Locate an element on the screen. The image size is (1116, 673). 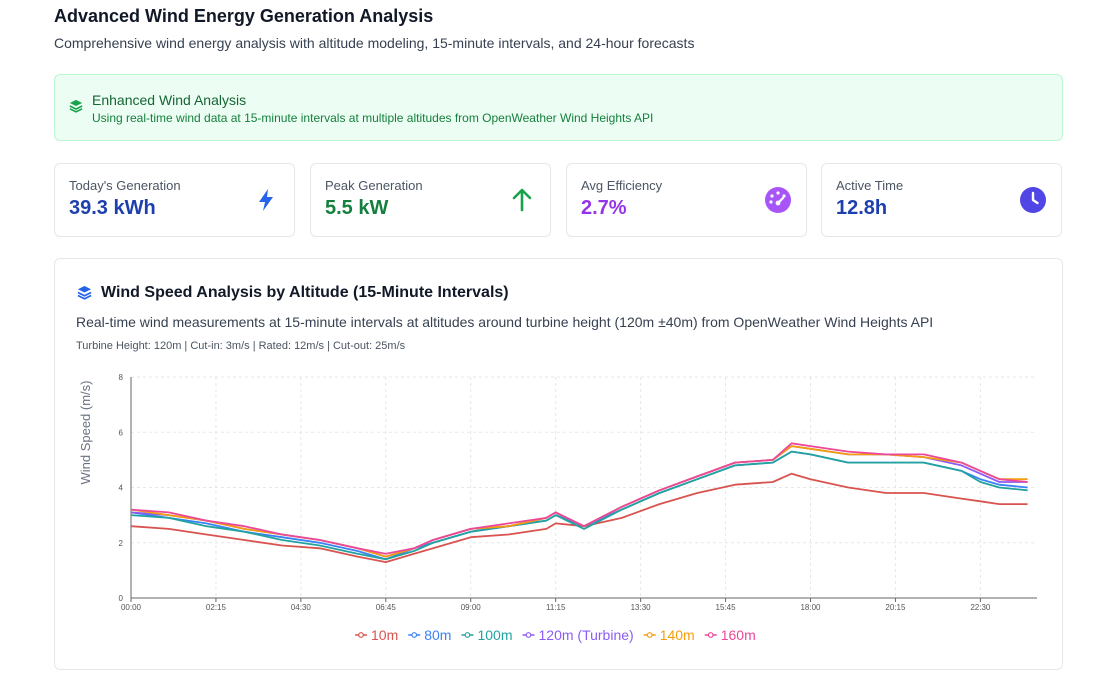
x-tick-label: 15:45 is located at coordinates (726, 607).